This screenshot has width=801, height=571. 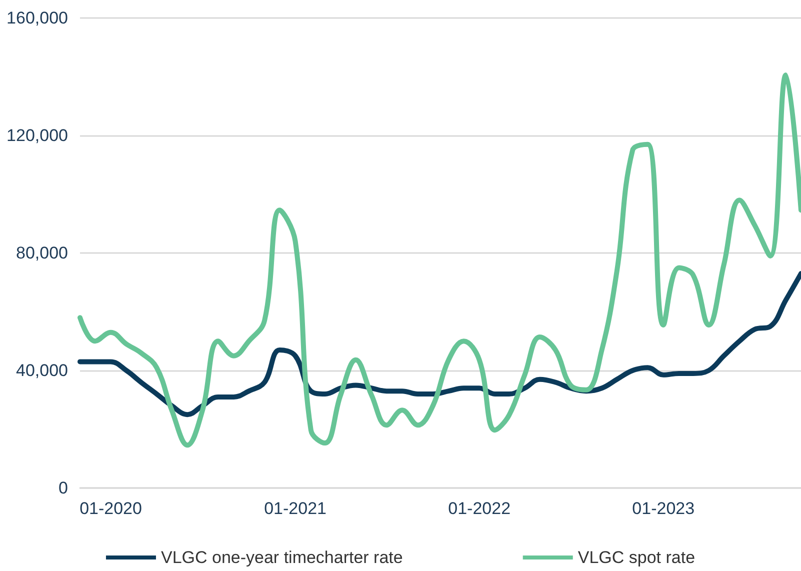 I want to click on y-tick-label: 120,000, so click(x=37, y=135).